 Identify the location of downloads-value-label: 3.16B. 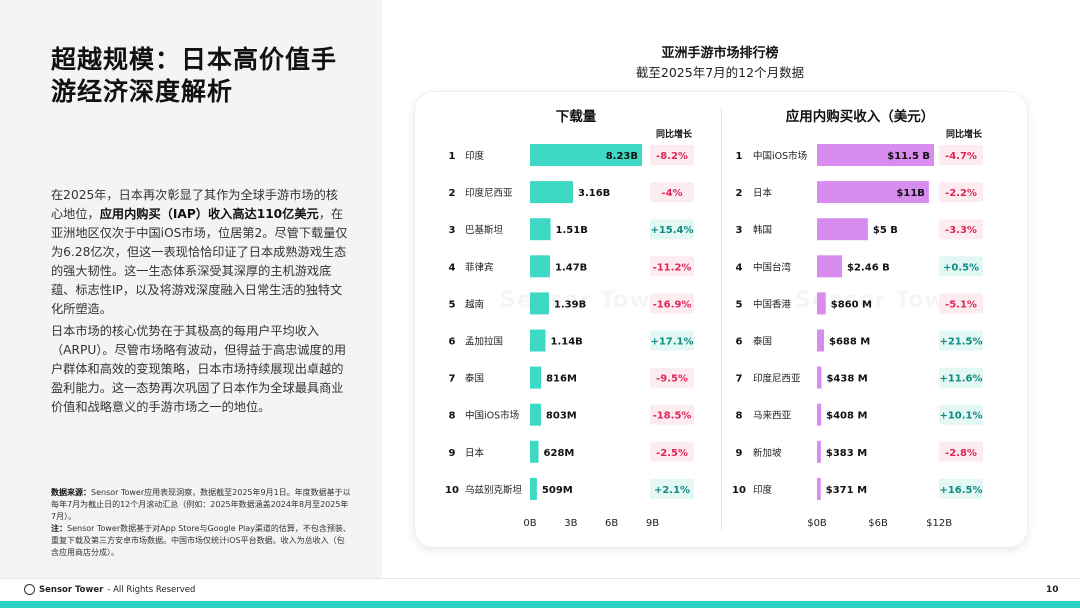
(594, 193).